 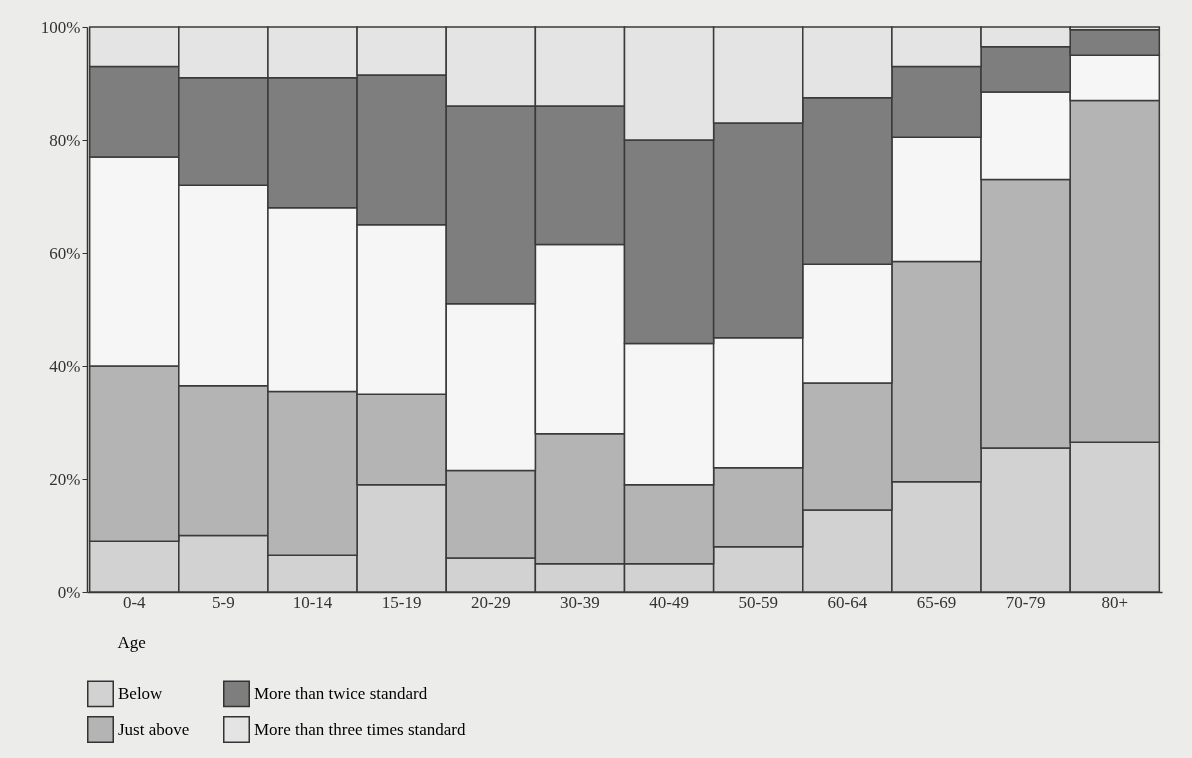 I want to click on x-axis-title: Age, so click(x=131, y=642).